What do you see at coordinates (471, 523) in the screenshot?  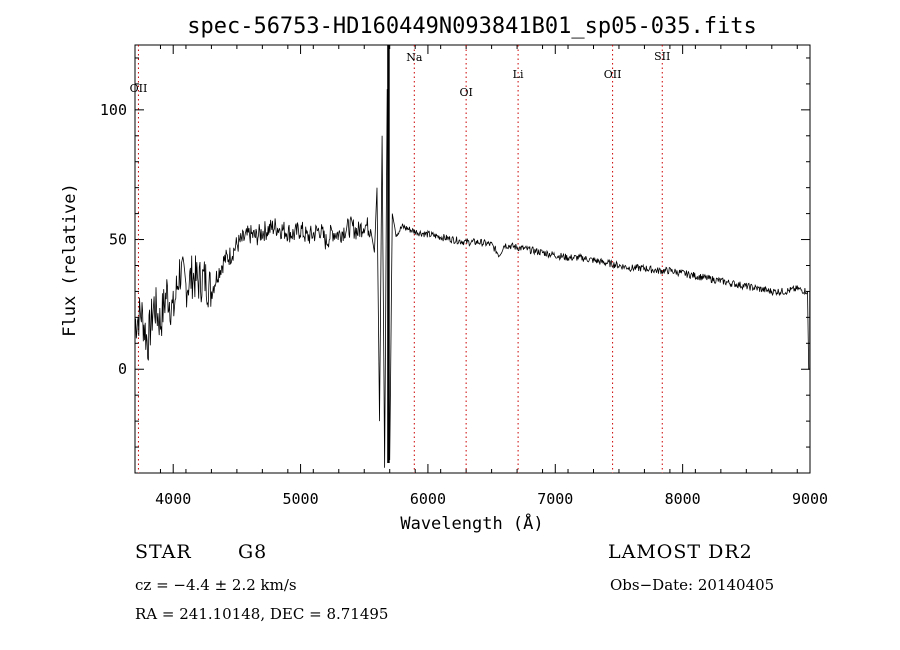 I see `x-axis-label: Wavelength (Å)` at bounding box center [471, 523].